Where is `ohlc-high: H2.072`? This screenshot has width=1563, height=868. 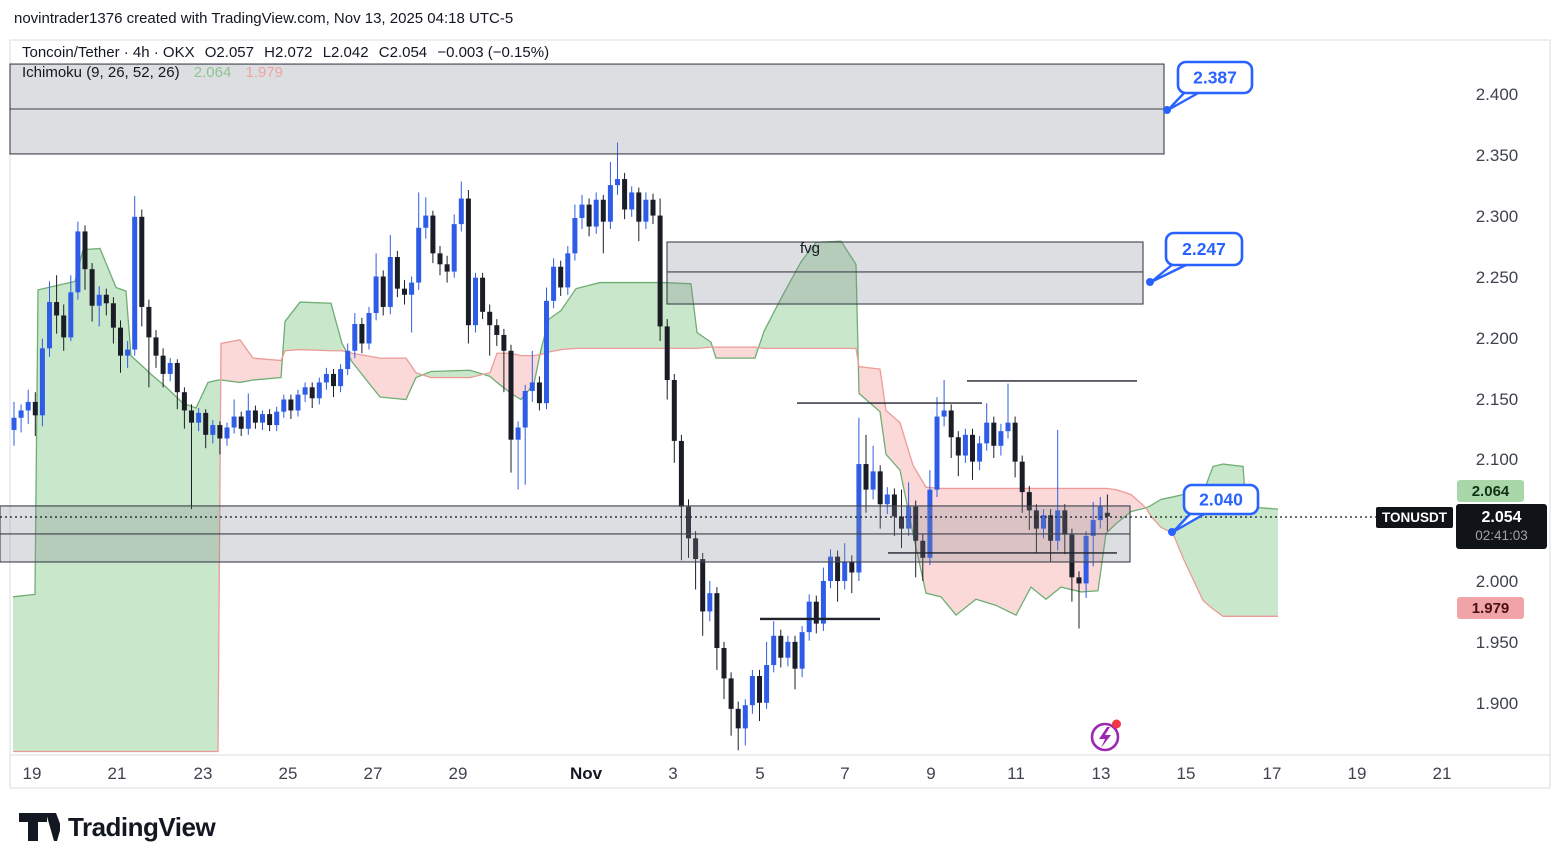 ohlc-high: H2.072 is located at coordinates (288, 52).